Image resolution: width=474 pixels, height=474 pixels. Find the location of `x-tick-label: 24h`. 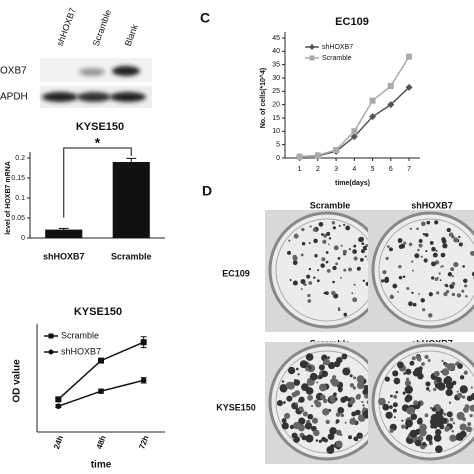

x-tick-label: 24h is located at coordinates (58, 442).